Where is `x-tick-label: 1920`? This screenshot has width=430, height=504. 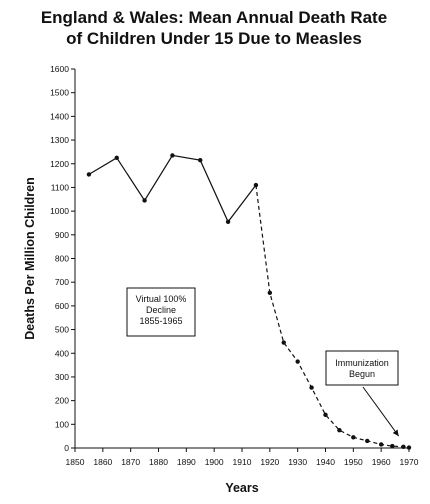 x-tick-label: 1920 is located at coordinates (269, 462).